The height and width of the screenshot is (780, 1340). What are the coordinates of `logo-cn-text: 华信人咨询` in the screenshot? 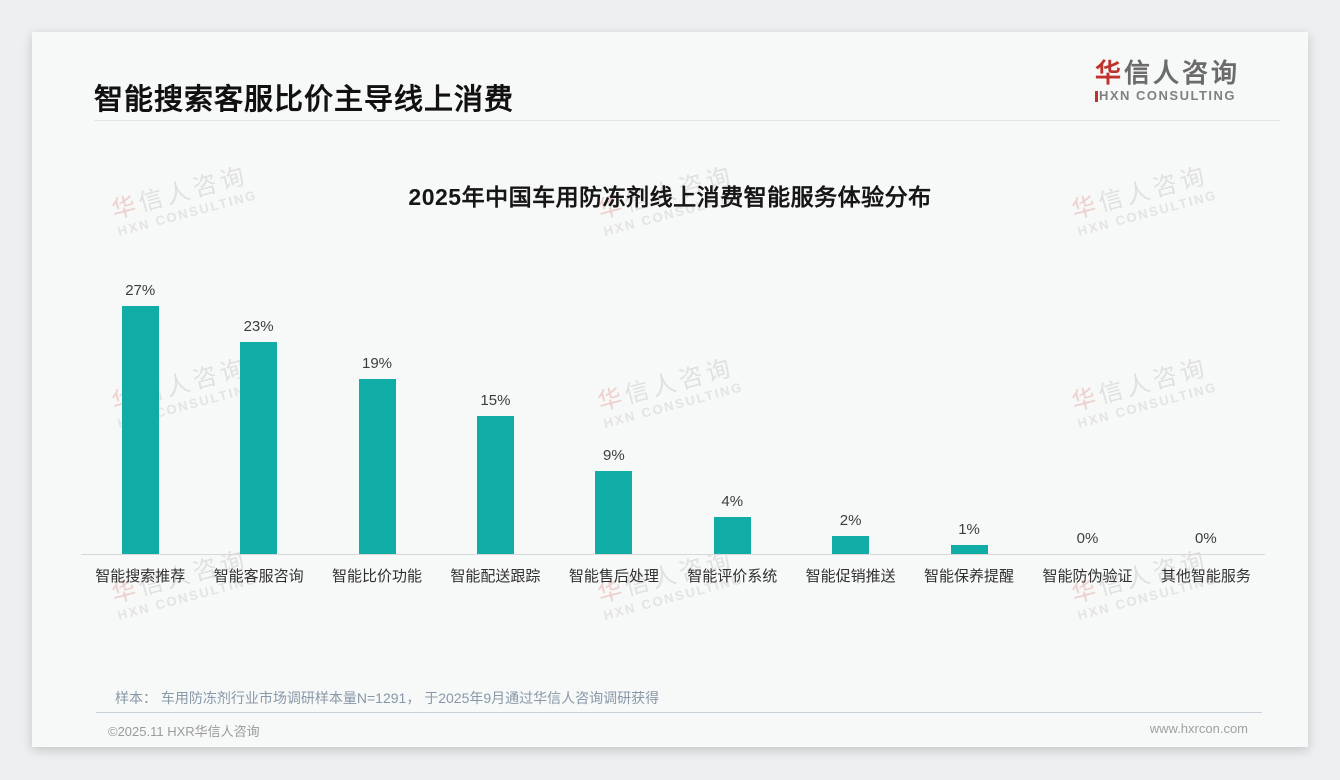 It's located at (1167, 73).